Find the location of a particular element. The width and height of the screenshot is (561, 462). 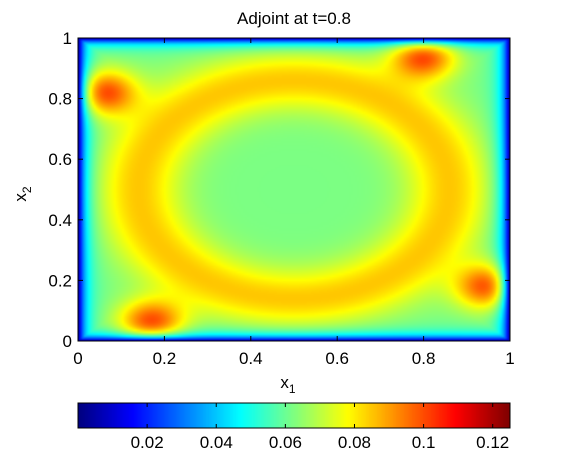

colorbar-tick-label: 0.02 is located at coordinates (147, 442).